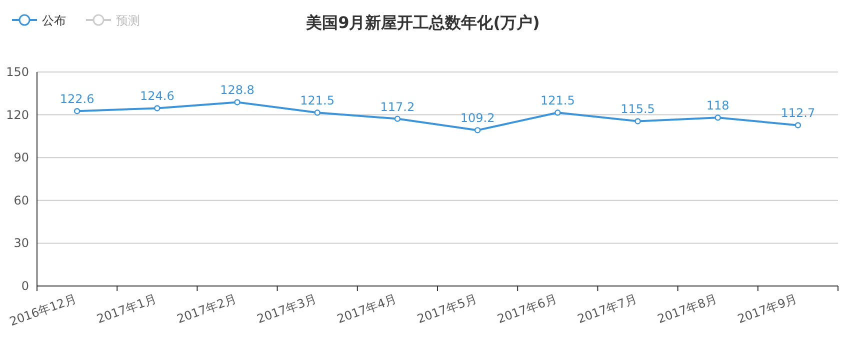 The width and height of the screenshot is (846, 349). What do you see at coordinates (206, 309) in the screenshot?
I see `x-tick-label: 2017年2月` at bounding box center [206, 309].